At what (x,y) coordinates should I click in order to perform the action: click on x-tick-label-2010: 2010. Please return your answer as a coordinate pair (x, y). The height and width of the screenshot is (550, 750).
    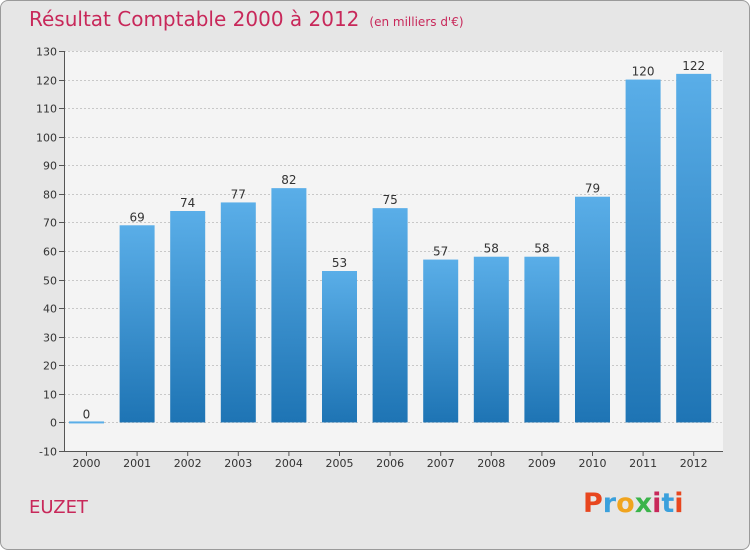
    Looking at the image, I should click on (593, 463).